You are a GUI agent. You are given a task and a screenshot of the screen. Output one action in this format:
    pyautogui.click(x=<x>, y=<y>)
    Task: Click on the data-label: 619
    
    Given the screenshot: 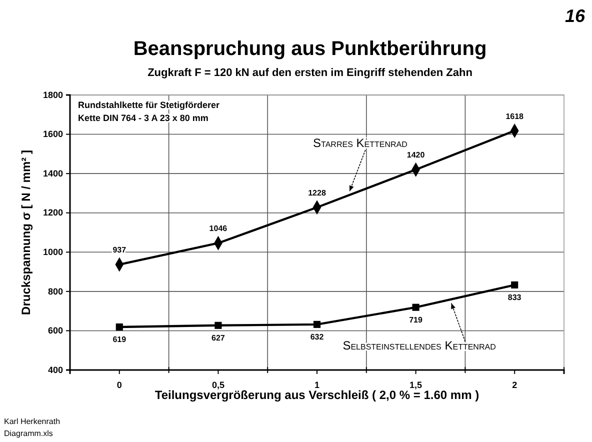 What is the action you would take?
    pyautogui.click(x=119, y=339)
    